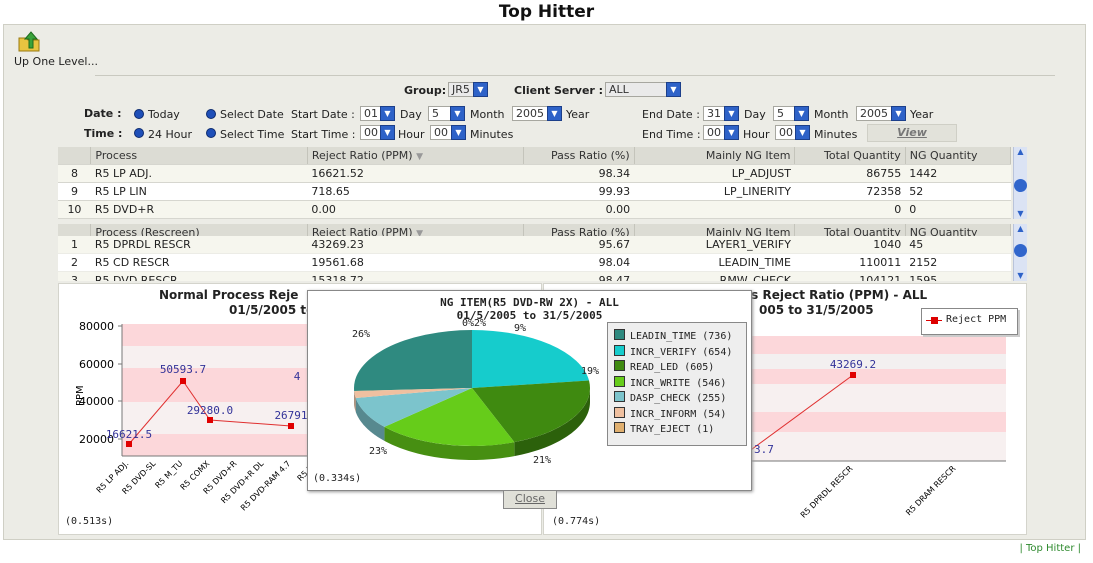 The width and height of the screenshot is (1093, 563). What do you see at coordinates (103, 133) in the screenshot?
I see `time-label: Time :` at bounding box center [103, 133].